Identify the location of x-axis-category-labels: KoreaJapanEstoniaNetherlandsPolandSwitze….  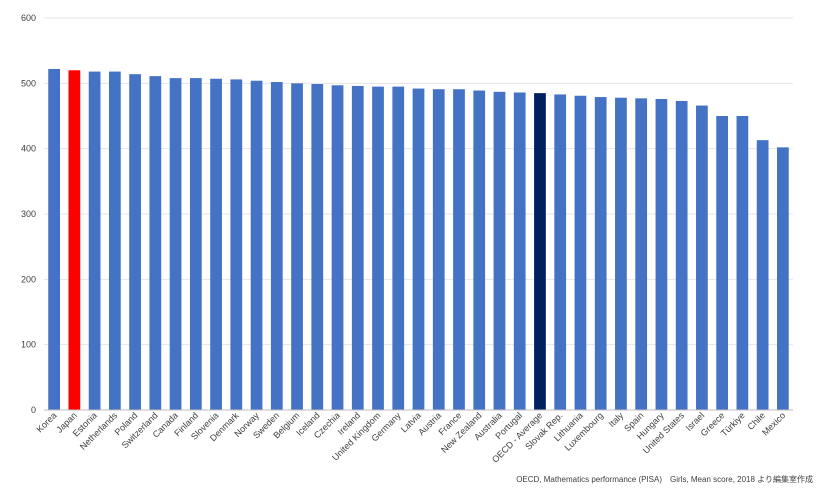
(410, 437).